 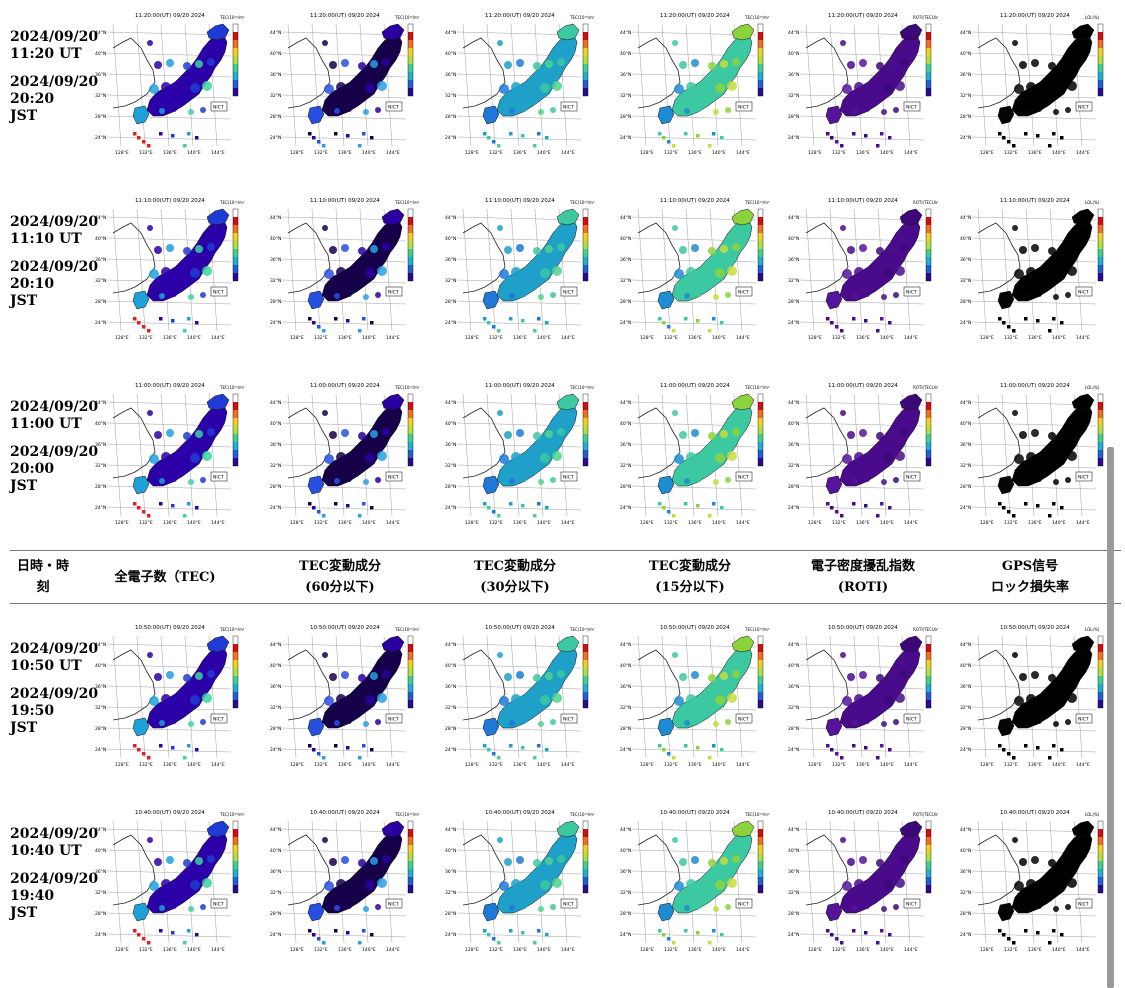 What do you see at coordinates (43, 587) in the screenshot?
I see `header-datetime-line2: 刻` at bounding box center [43, 587].